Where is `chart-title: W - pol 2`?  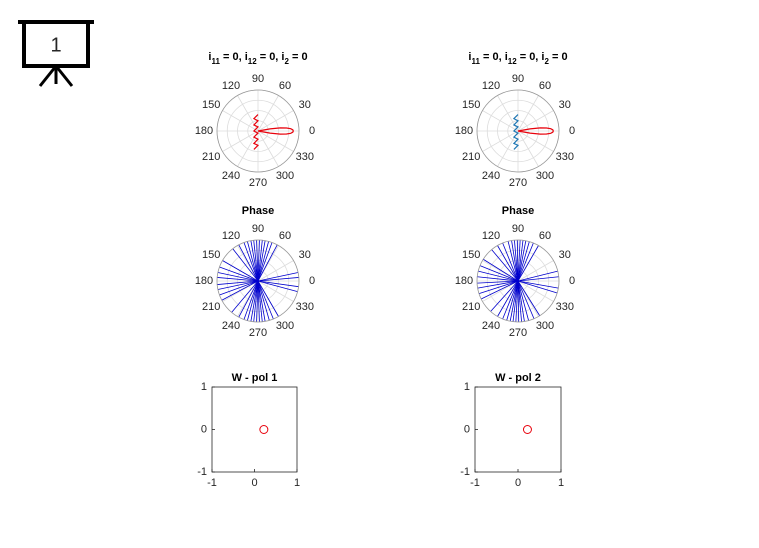
chart-title: W - pol 2 is located at coordinates (518, 378).